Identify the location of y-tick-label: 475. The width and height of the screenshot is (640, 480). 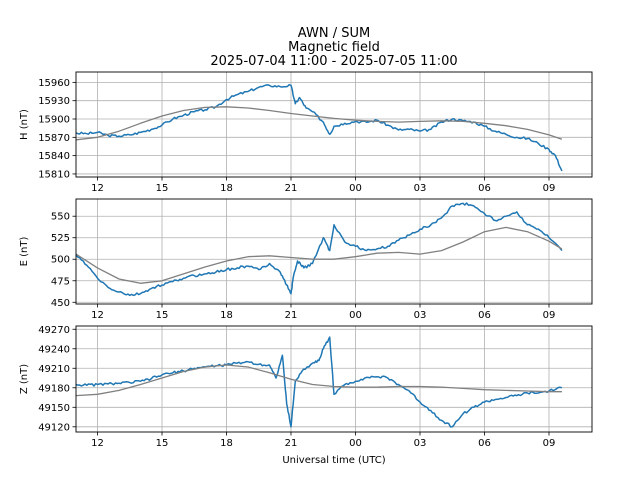
(60, 281).